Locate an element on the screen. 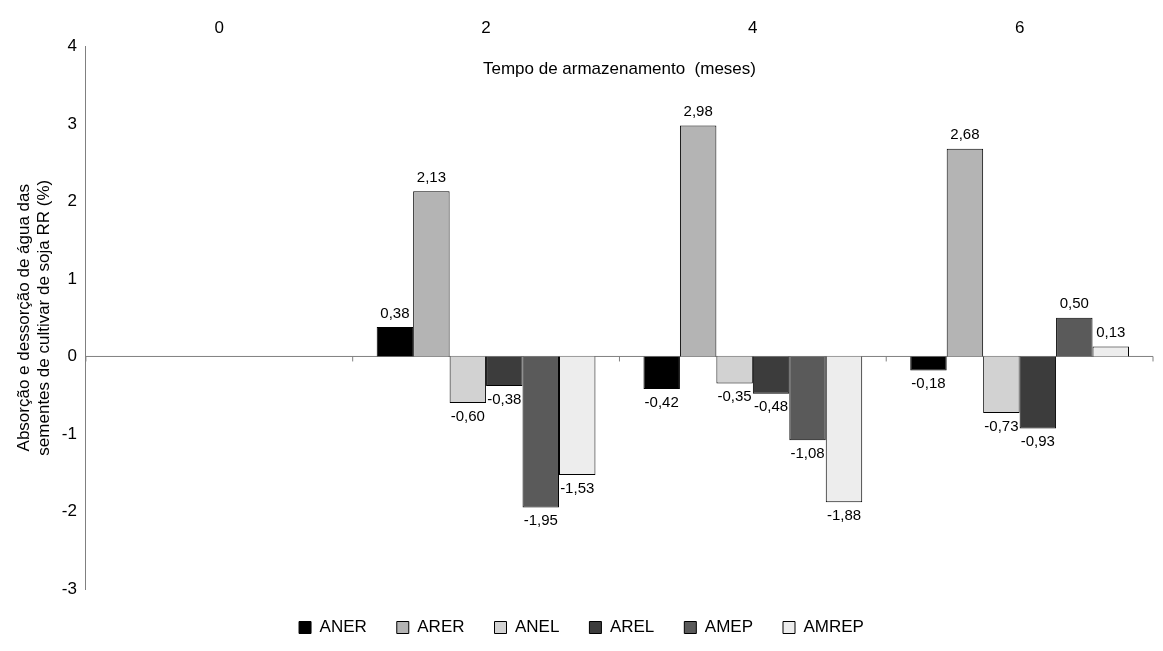  x-tick-label: 4 is located at coordinates (753, 27).